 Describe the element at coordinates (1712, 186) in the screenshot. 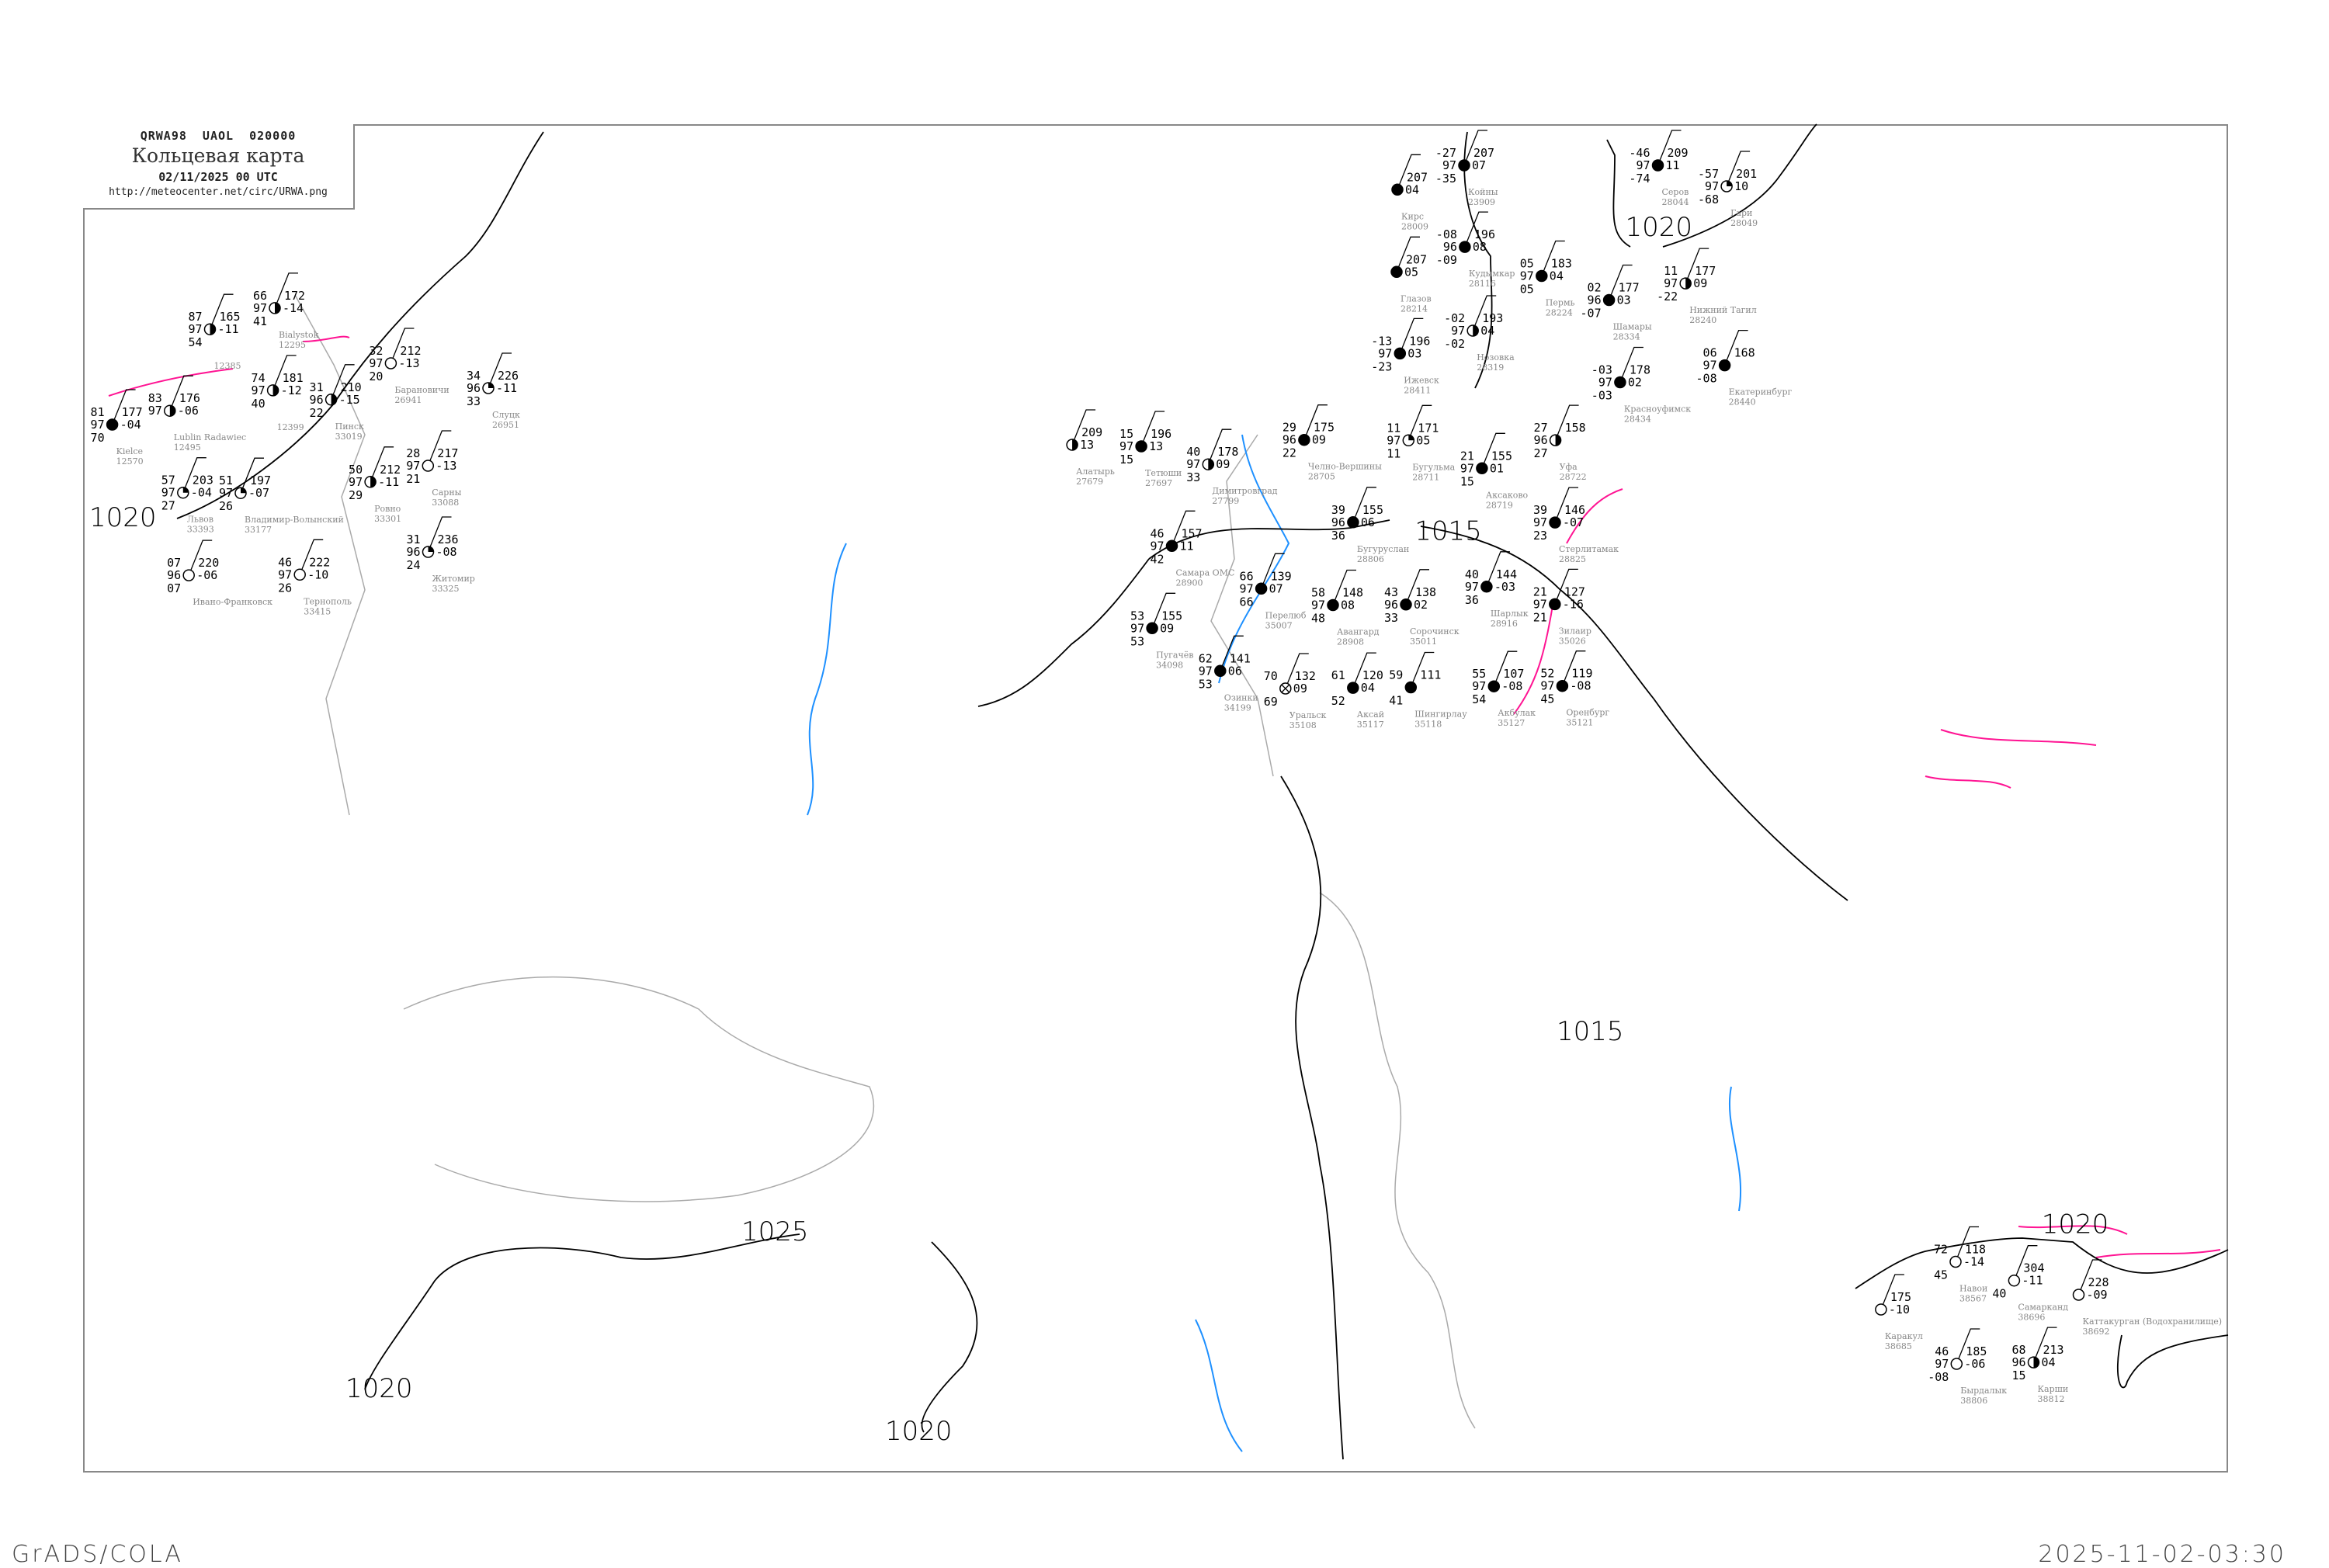

I see `station-visibility: 97` at that location.